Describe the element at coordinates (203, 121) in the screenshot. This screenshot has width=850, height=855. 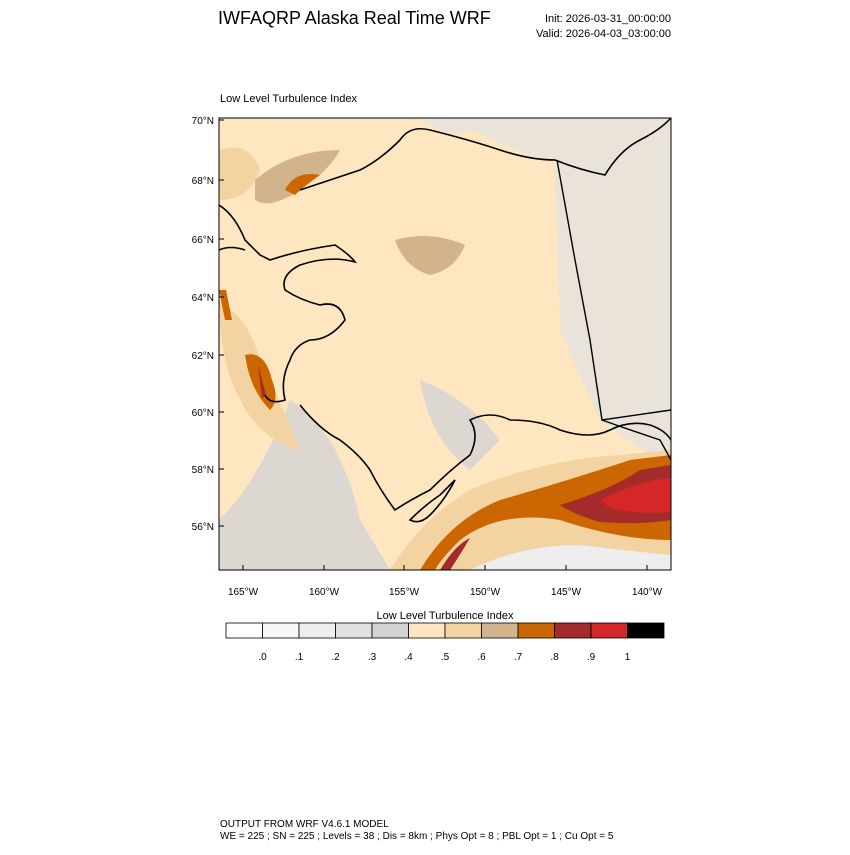
I see `lat-label: 70°N` at that location.